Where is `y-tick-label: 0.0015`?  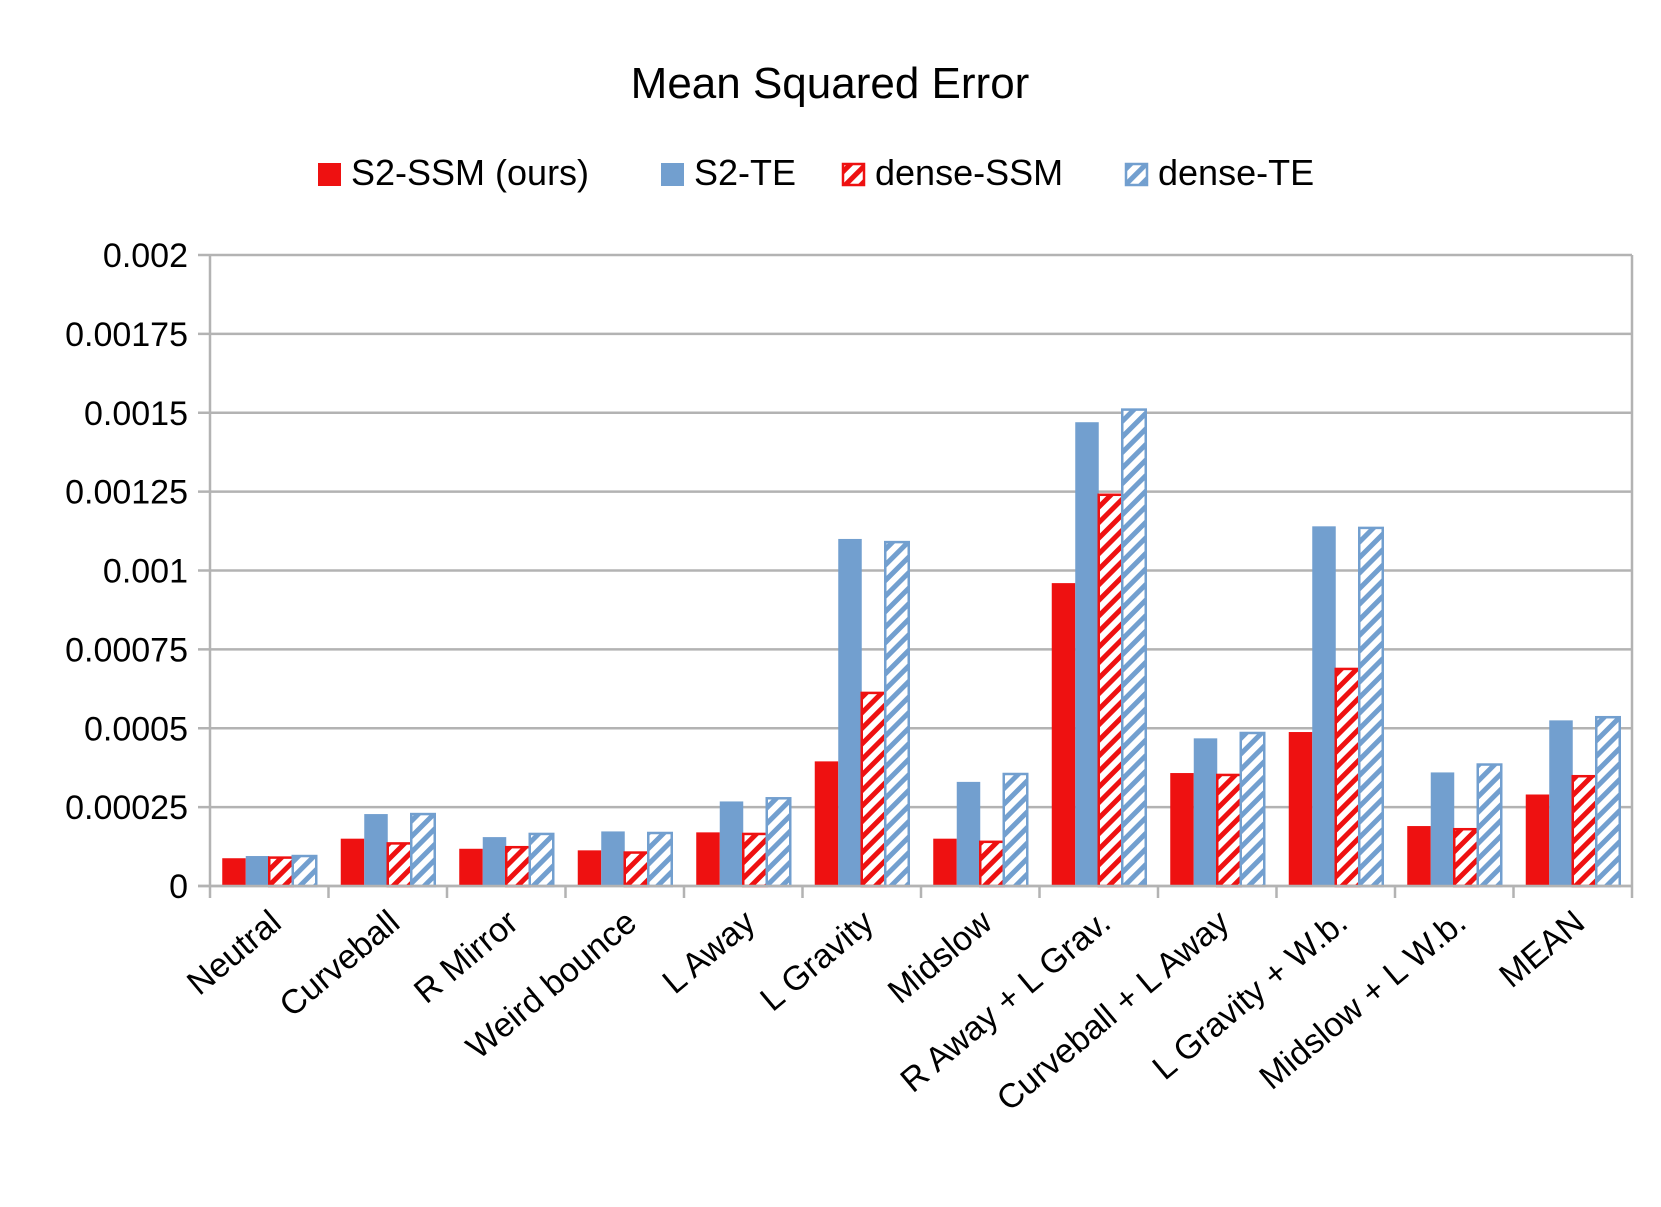 y-tick-label: 0.0015 is located at coordinates (136, 414).